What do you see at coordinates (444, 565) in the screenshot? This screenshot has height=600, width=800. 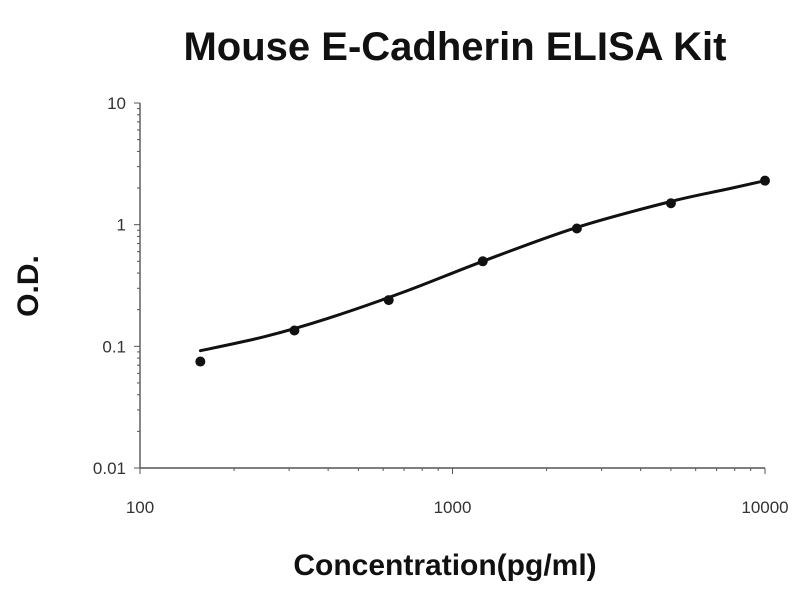 I see `x-axis-label: Concentration(pg/ml)` at bounding box center [444, 565].